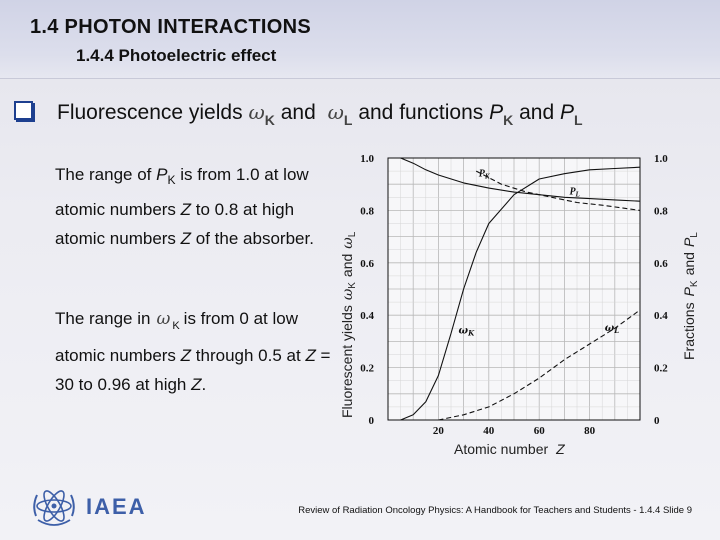 The image size is (720, 540). What do you see at coordinates (256, 112) in the screenshot?
I see `omega-k-symbol: ω` at bounding box center [256, 112].